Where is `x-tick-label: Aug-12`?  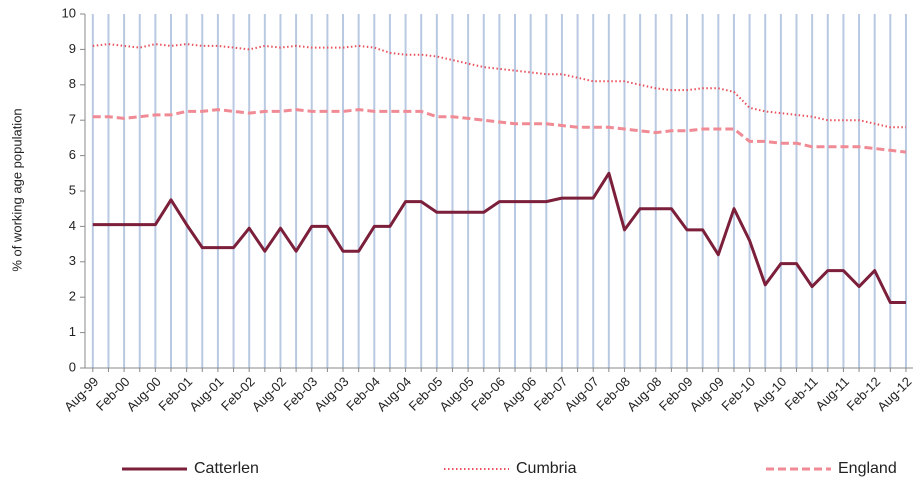 x-tick-label: Aug-12 is located at coordinates (894, 394).